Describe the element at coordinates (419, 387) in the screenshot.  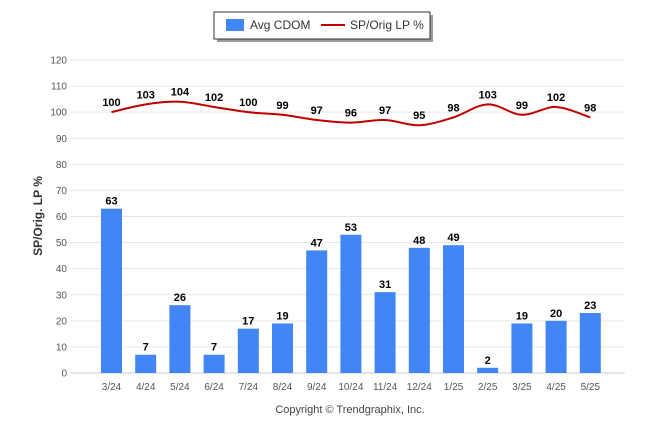
I see `x-tick-label: 12/24` at that location.